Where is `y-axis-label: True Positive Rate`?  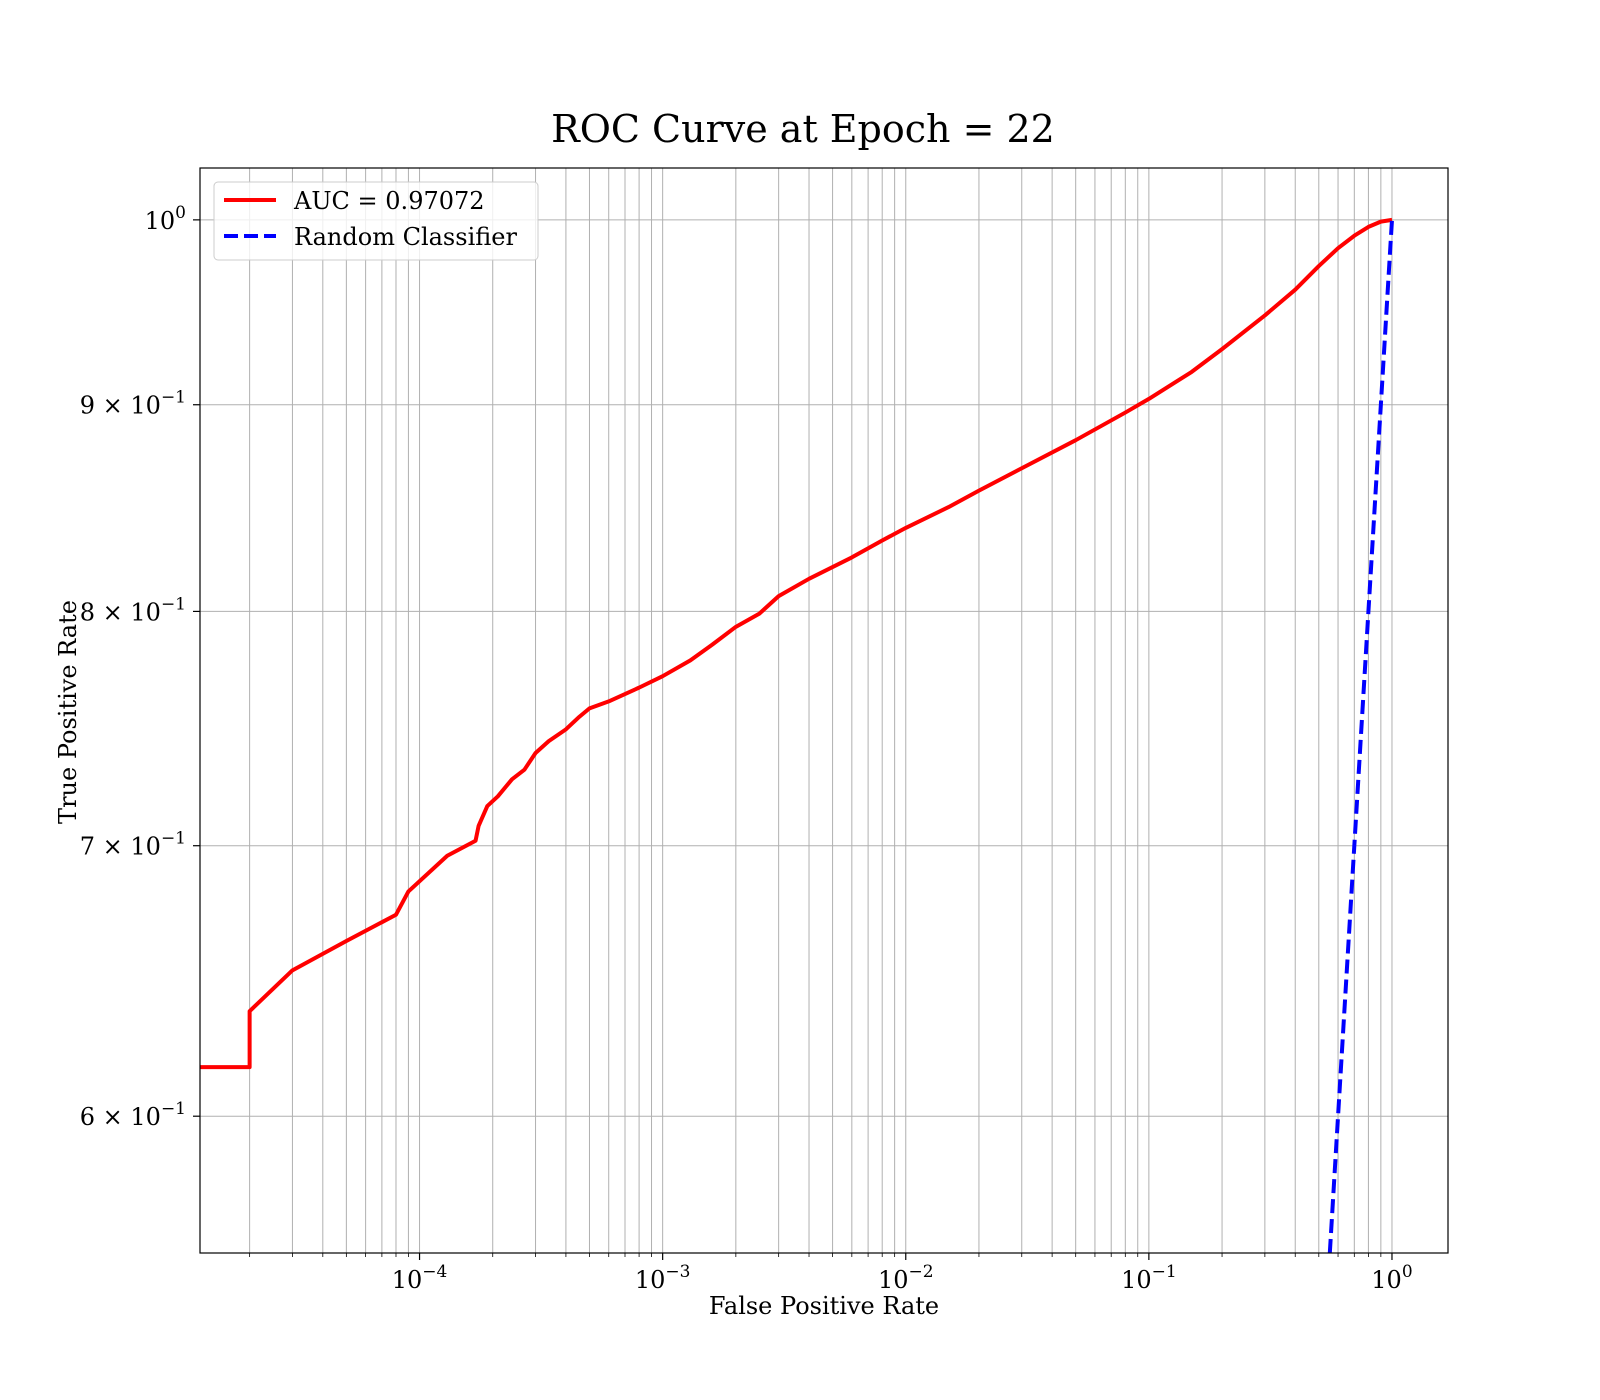
y-axis-label: True Positive Rate is located at coordinates (68, 712).